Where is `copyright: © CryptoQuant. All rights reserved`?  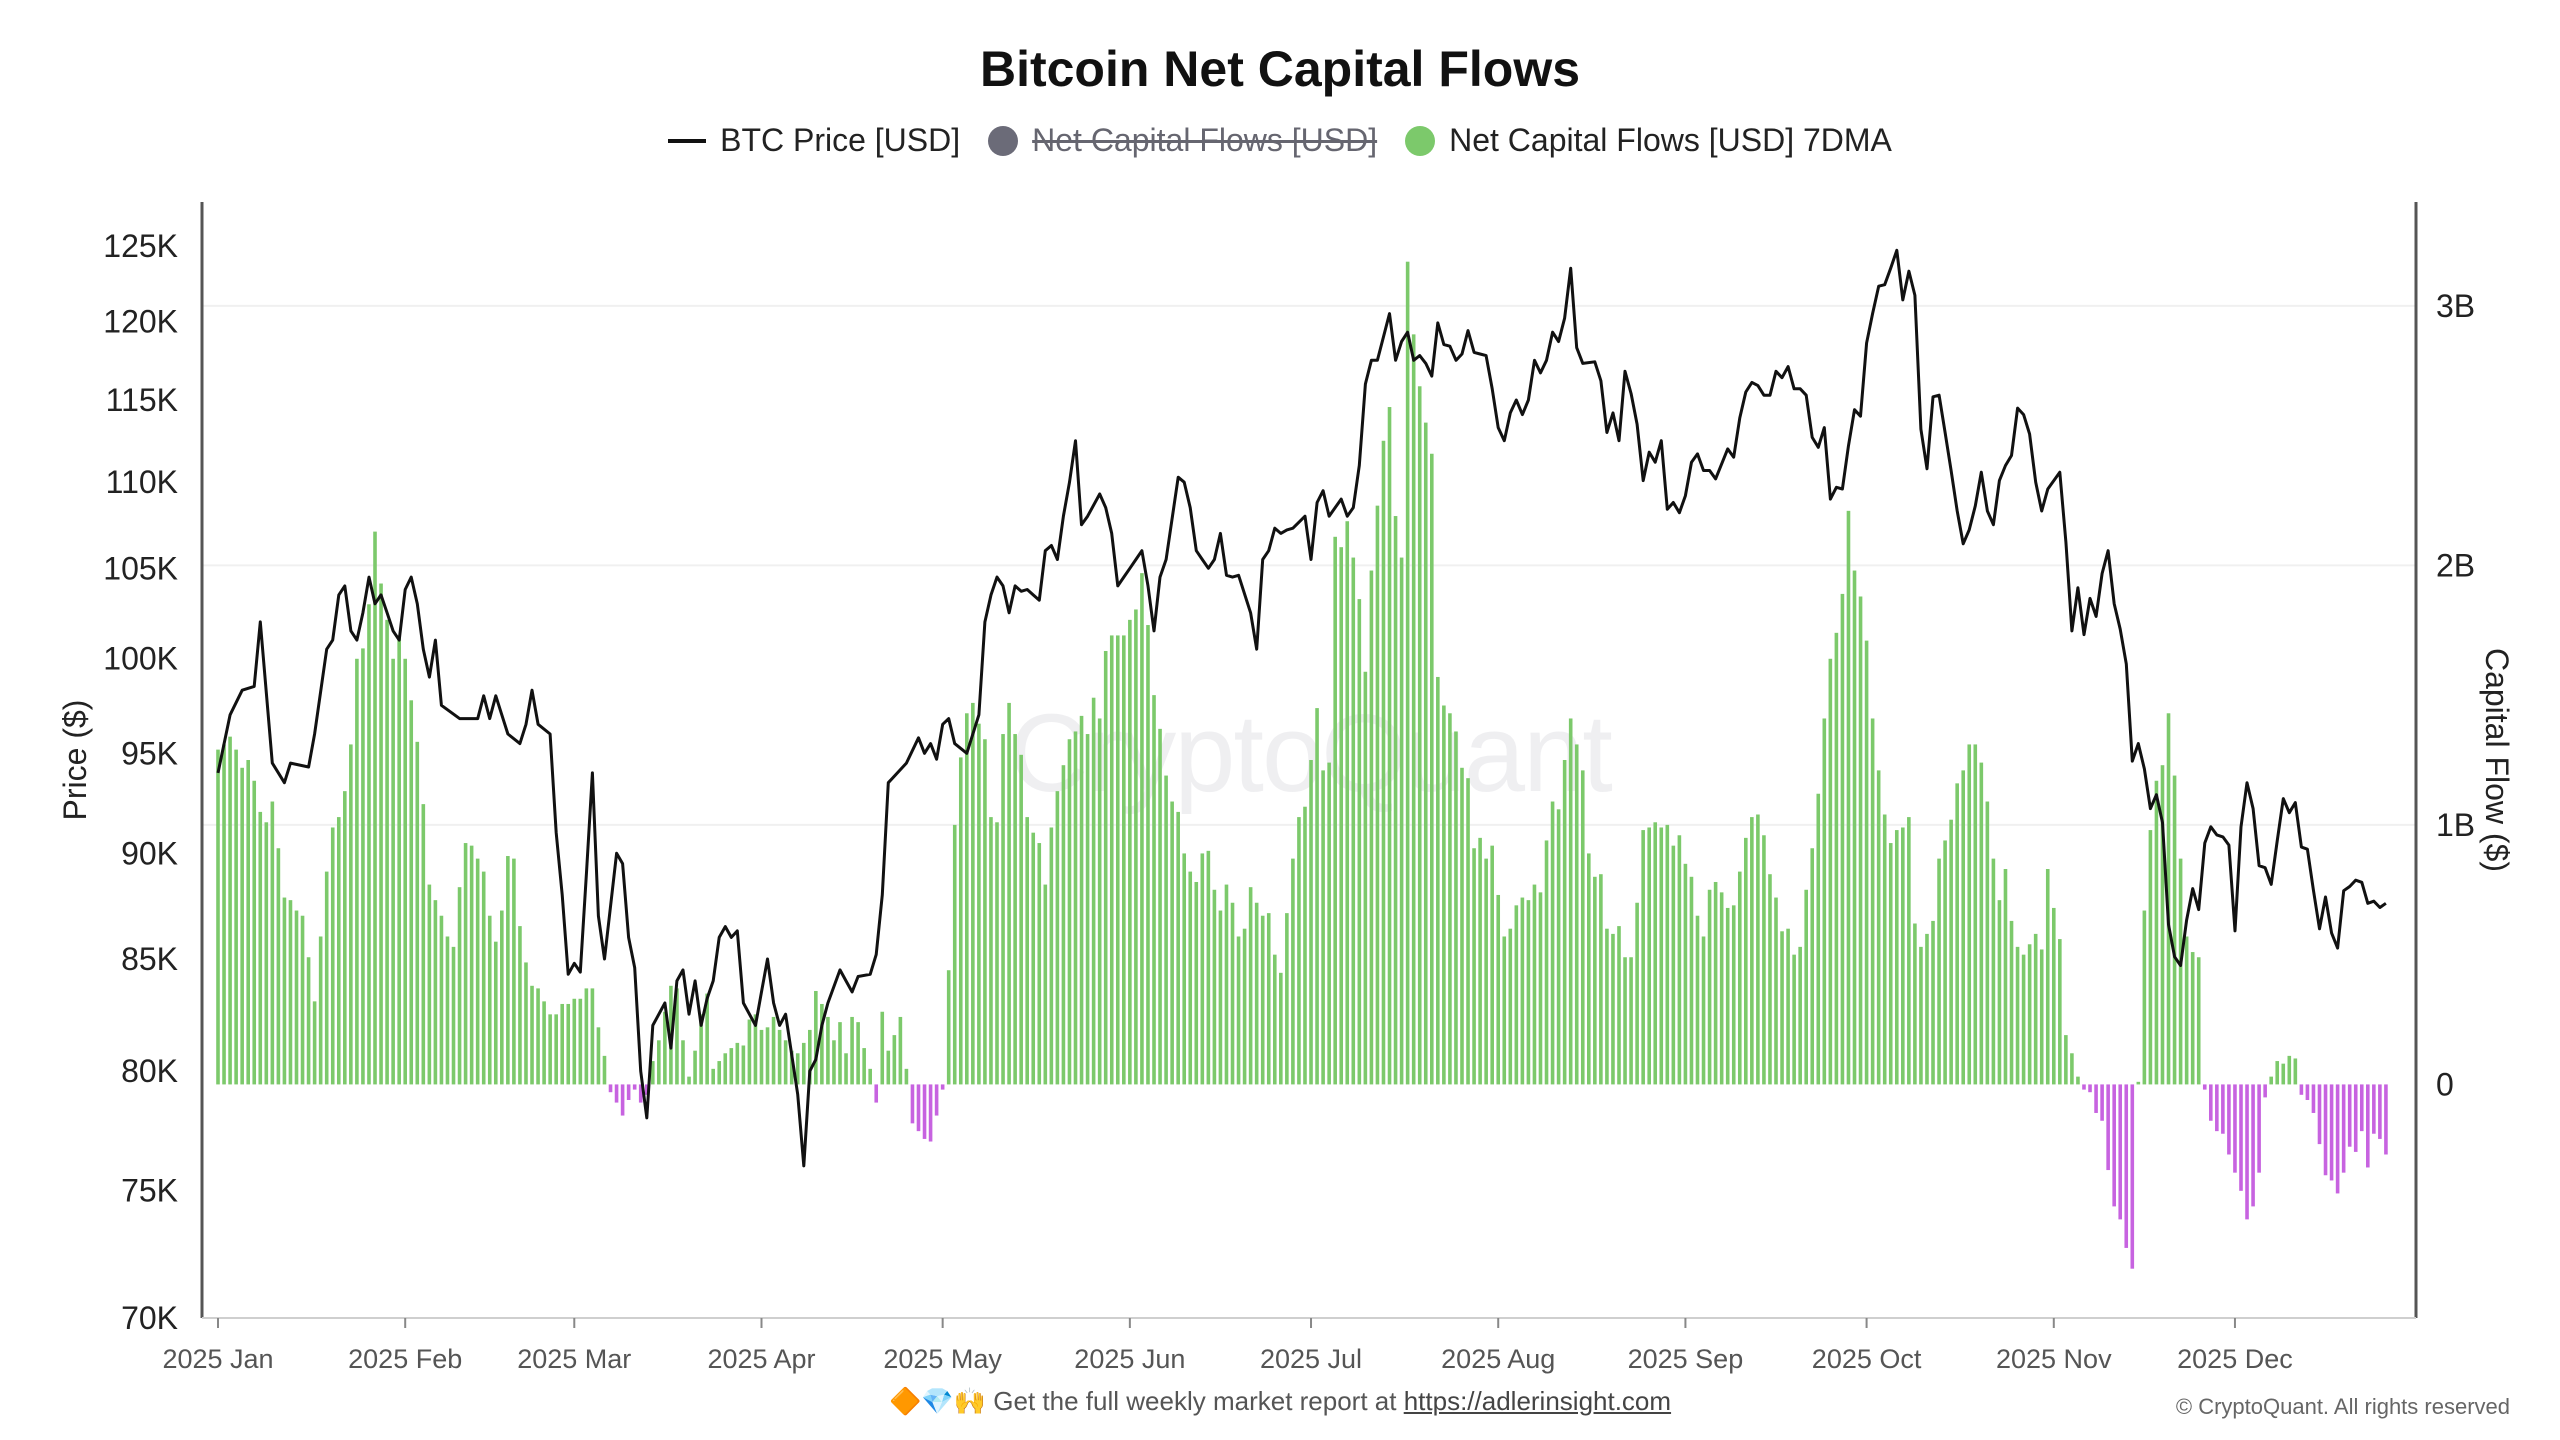
copyright: © CryptoQuant. All rights reserved is located at coordinates (2342, 1406).